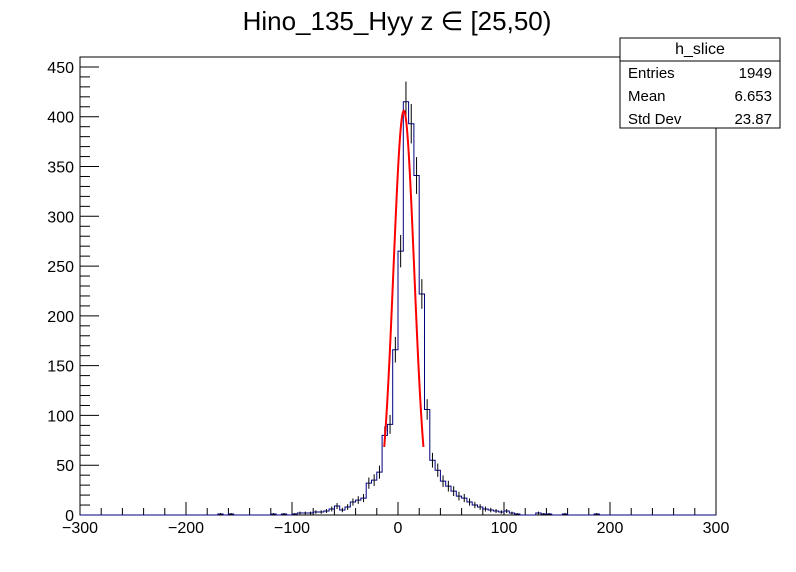 The image size is (796, 572). I want to click on x-tick-label: −300, so click(80, 528).